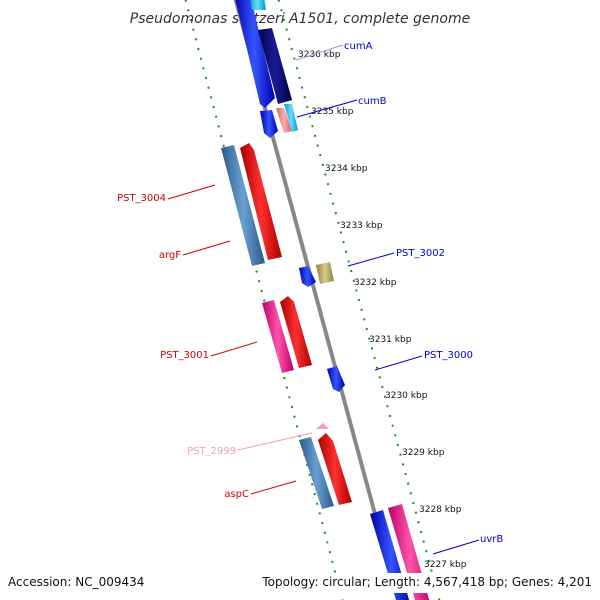 The width and height of the screenshot is (600, 600). What do you see at coordinates (358, 46) in the screenshot?
I see `label-cumA: cumA` at bounding box center [358, 46].